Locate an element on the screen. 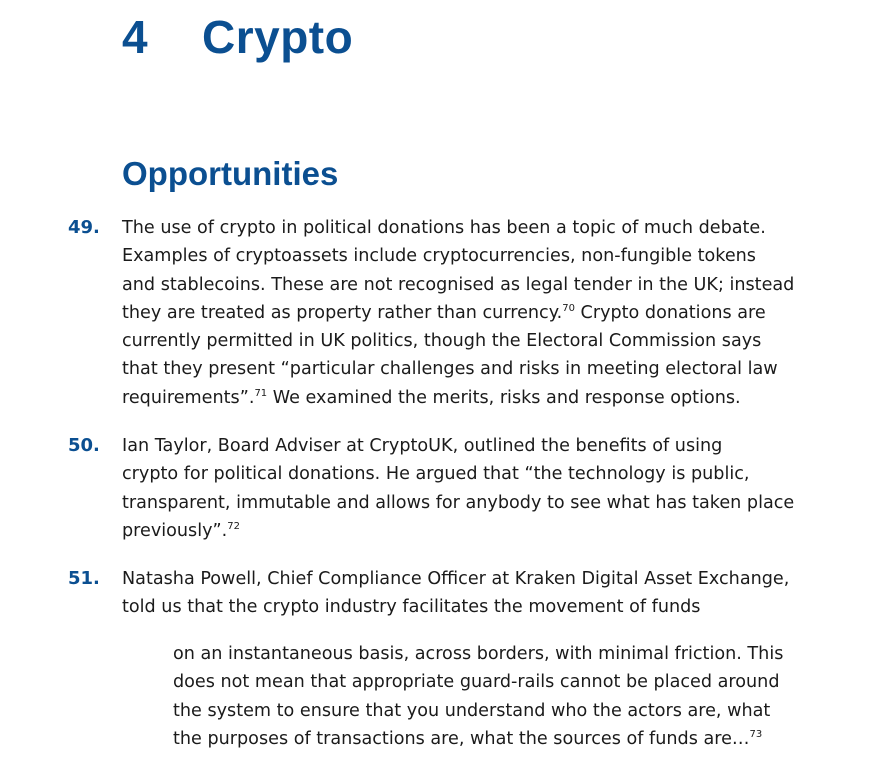 The height and width of the screenshot is (765, 886). text-segment: Crypto donations are is located at coordinates (670, 312).